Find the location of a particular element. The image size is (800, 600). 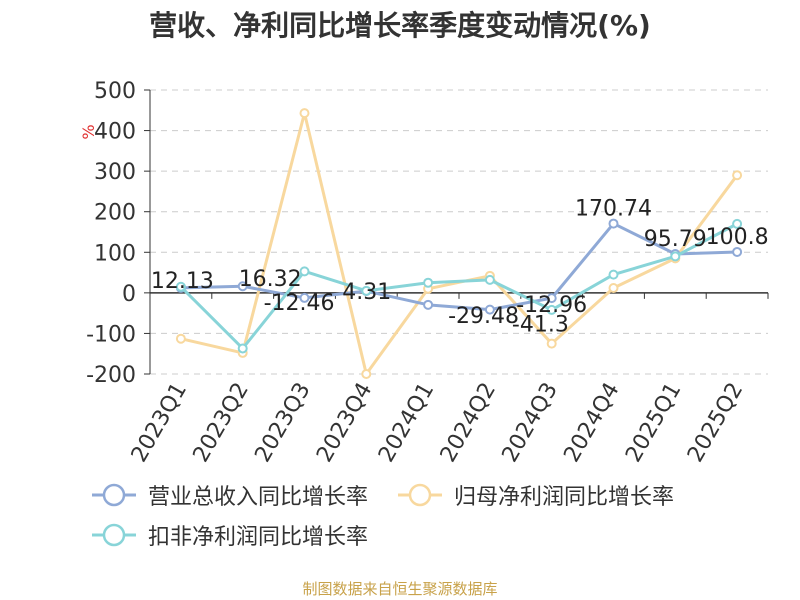

legend-item-0: 营业总收入同比增长率 is located at coordinates (229, 495).